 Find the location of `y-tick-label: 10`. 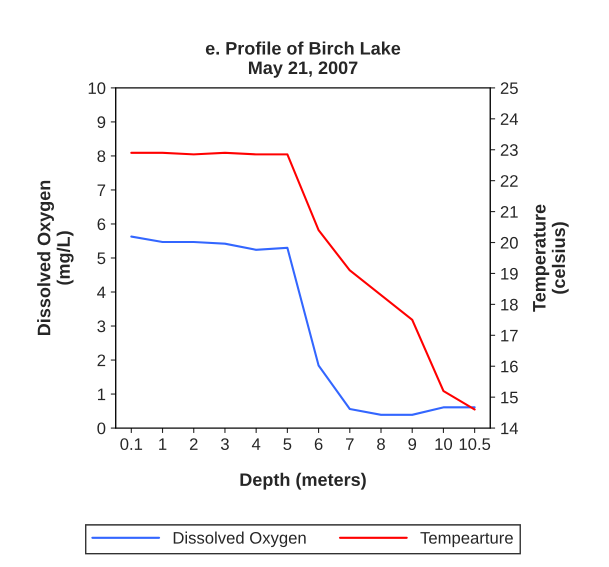

y-tick-label: 10 is located at coordinates (97, 88).